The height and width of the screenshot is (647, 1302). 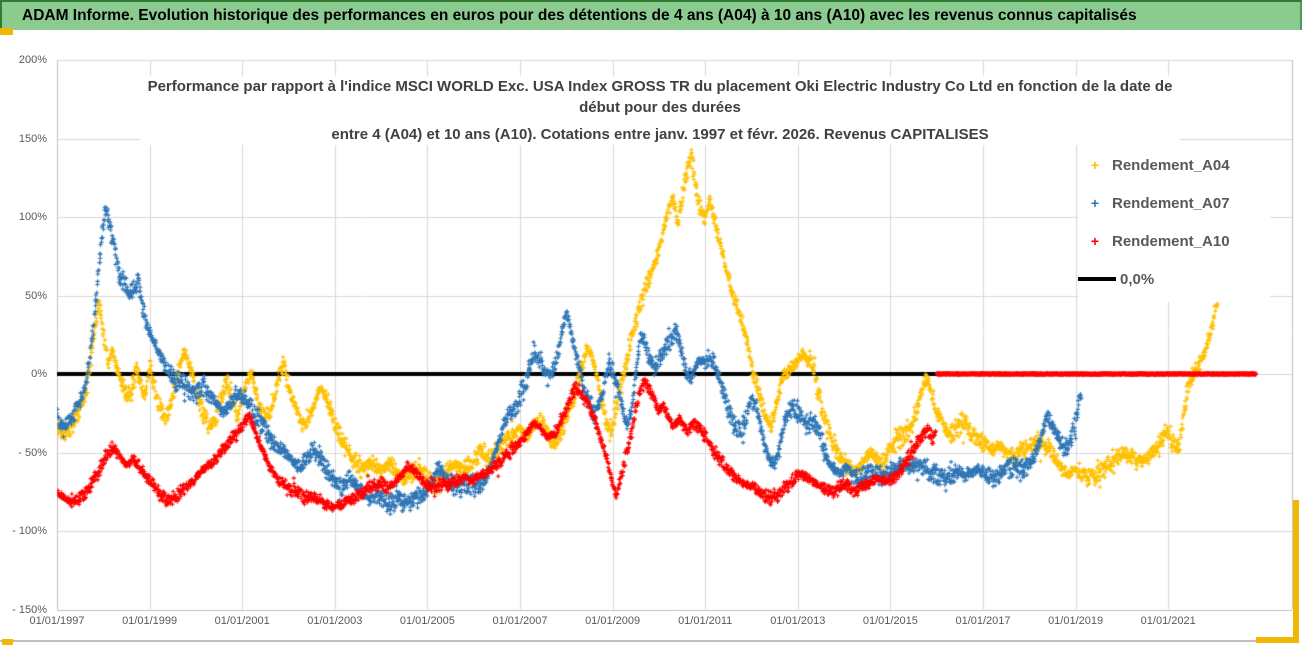 I want to click on chart-title-line2: début pour des durées, so click(x=660, y=107).